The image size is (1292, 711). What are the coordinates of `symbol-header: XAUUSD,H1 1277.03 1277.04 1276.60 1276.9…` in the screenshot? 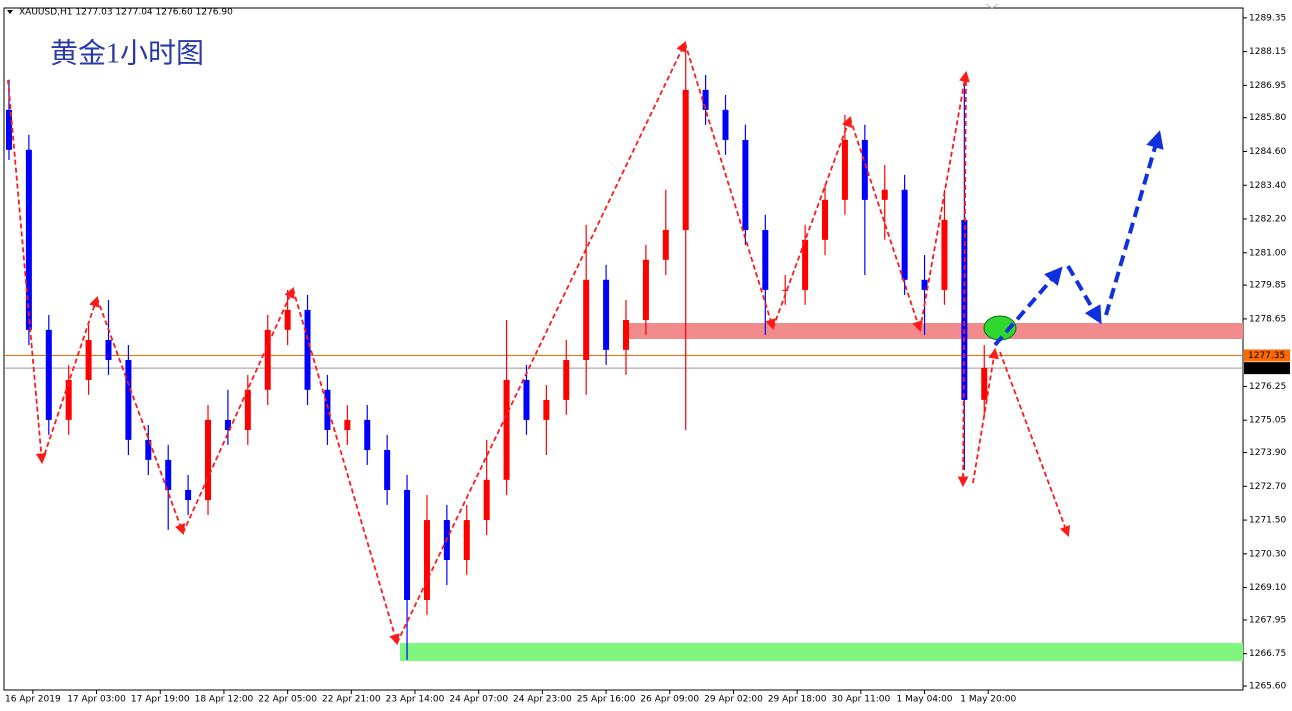 It's located at (126, 13).